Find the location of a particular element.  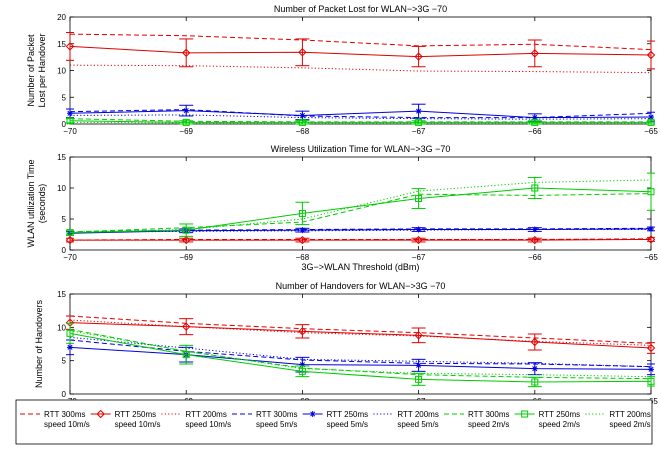

chart-title: Number of Packet Lost for WLAN−>3G −70 is located at coordinates (360, 9).